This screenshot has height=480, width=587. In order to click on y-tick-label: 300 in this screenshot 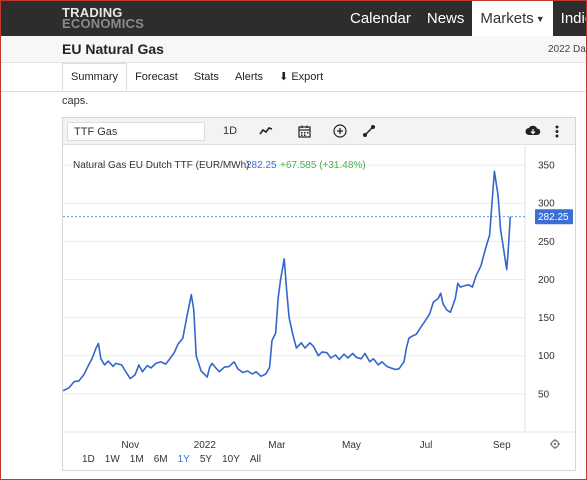, I will do `click(546, 204)`.